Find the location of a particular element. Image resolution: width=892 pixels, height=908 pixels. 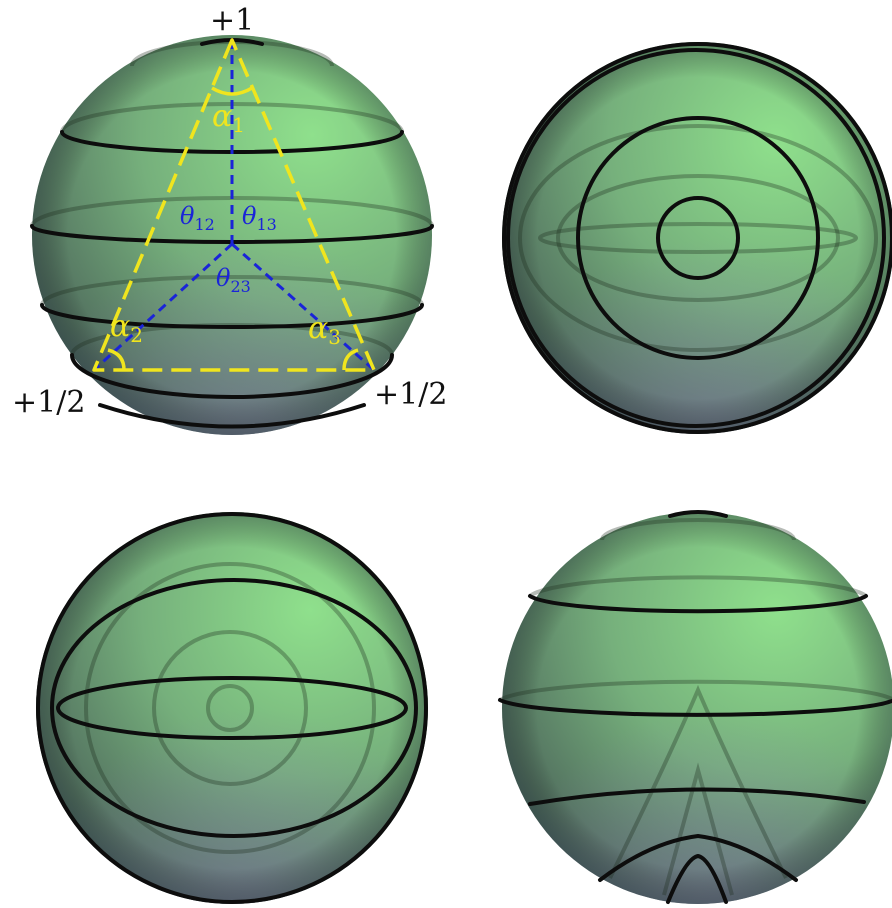

angle-alpha3-label: α3 is located at coordinates (324, 330).